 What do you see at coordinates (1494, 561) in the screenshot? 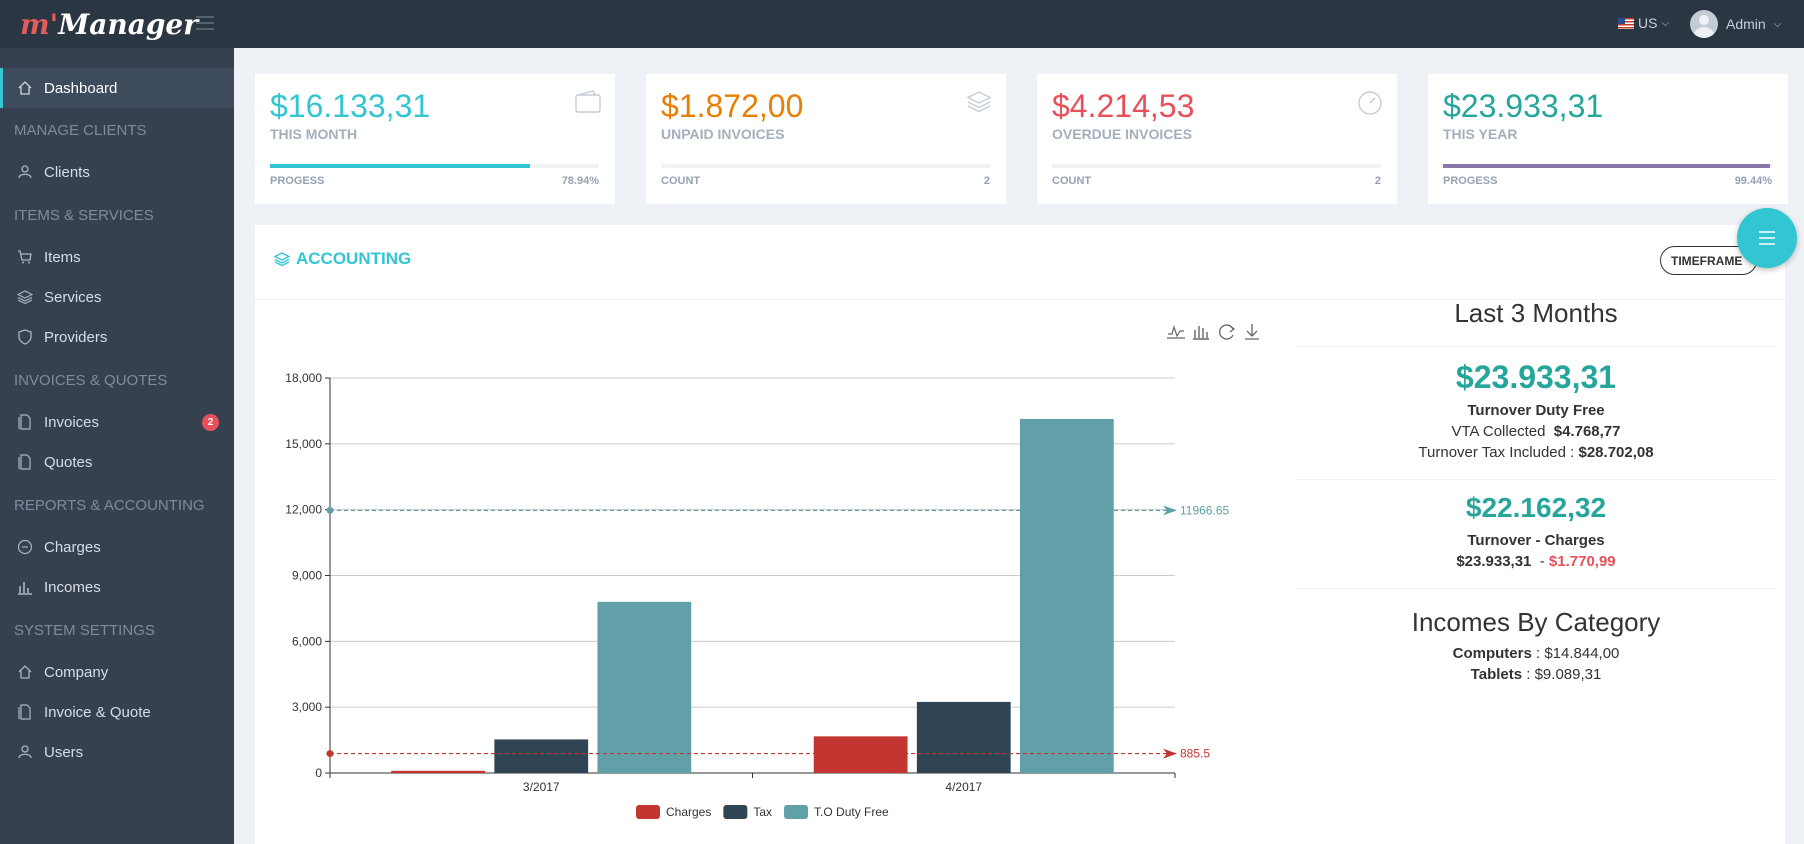
I see `net-turnover: $23.933,31` at bounding box center [1494, 561].